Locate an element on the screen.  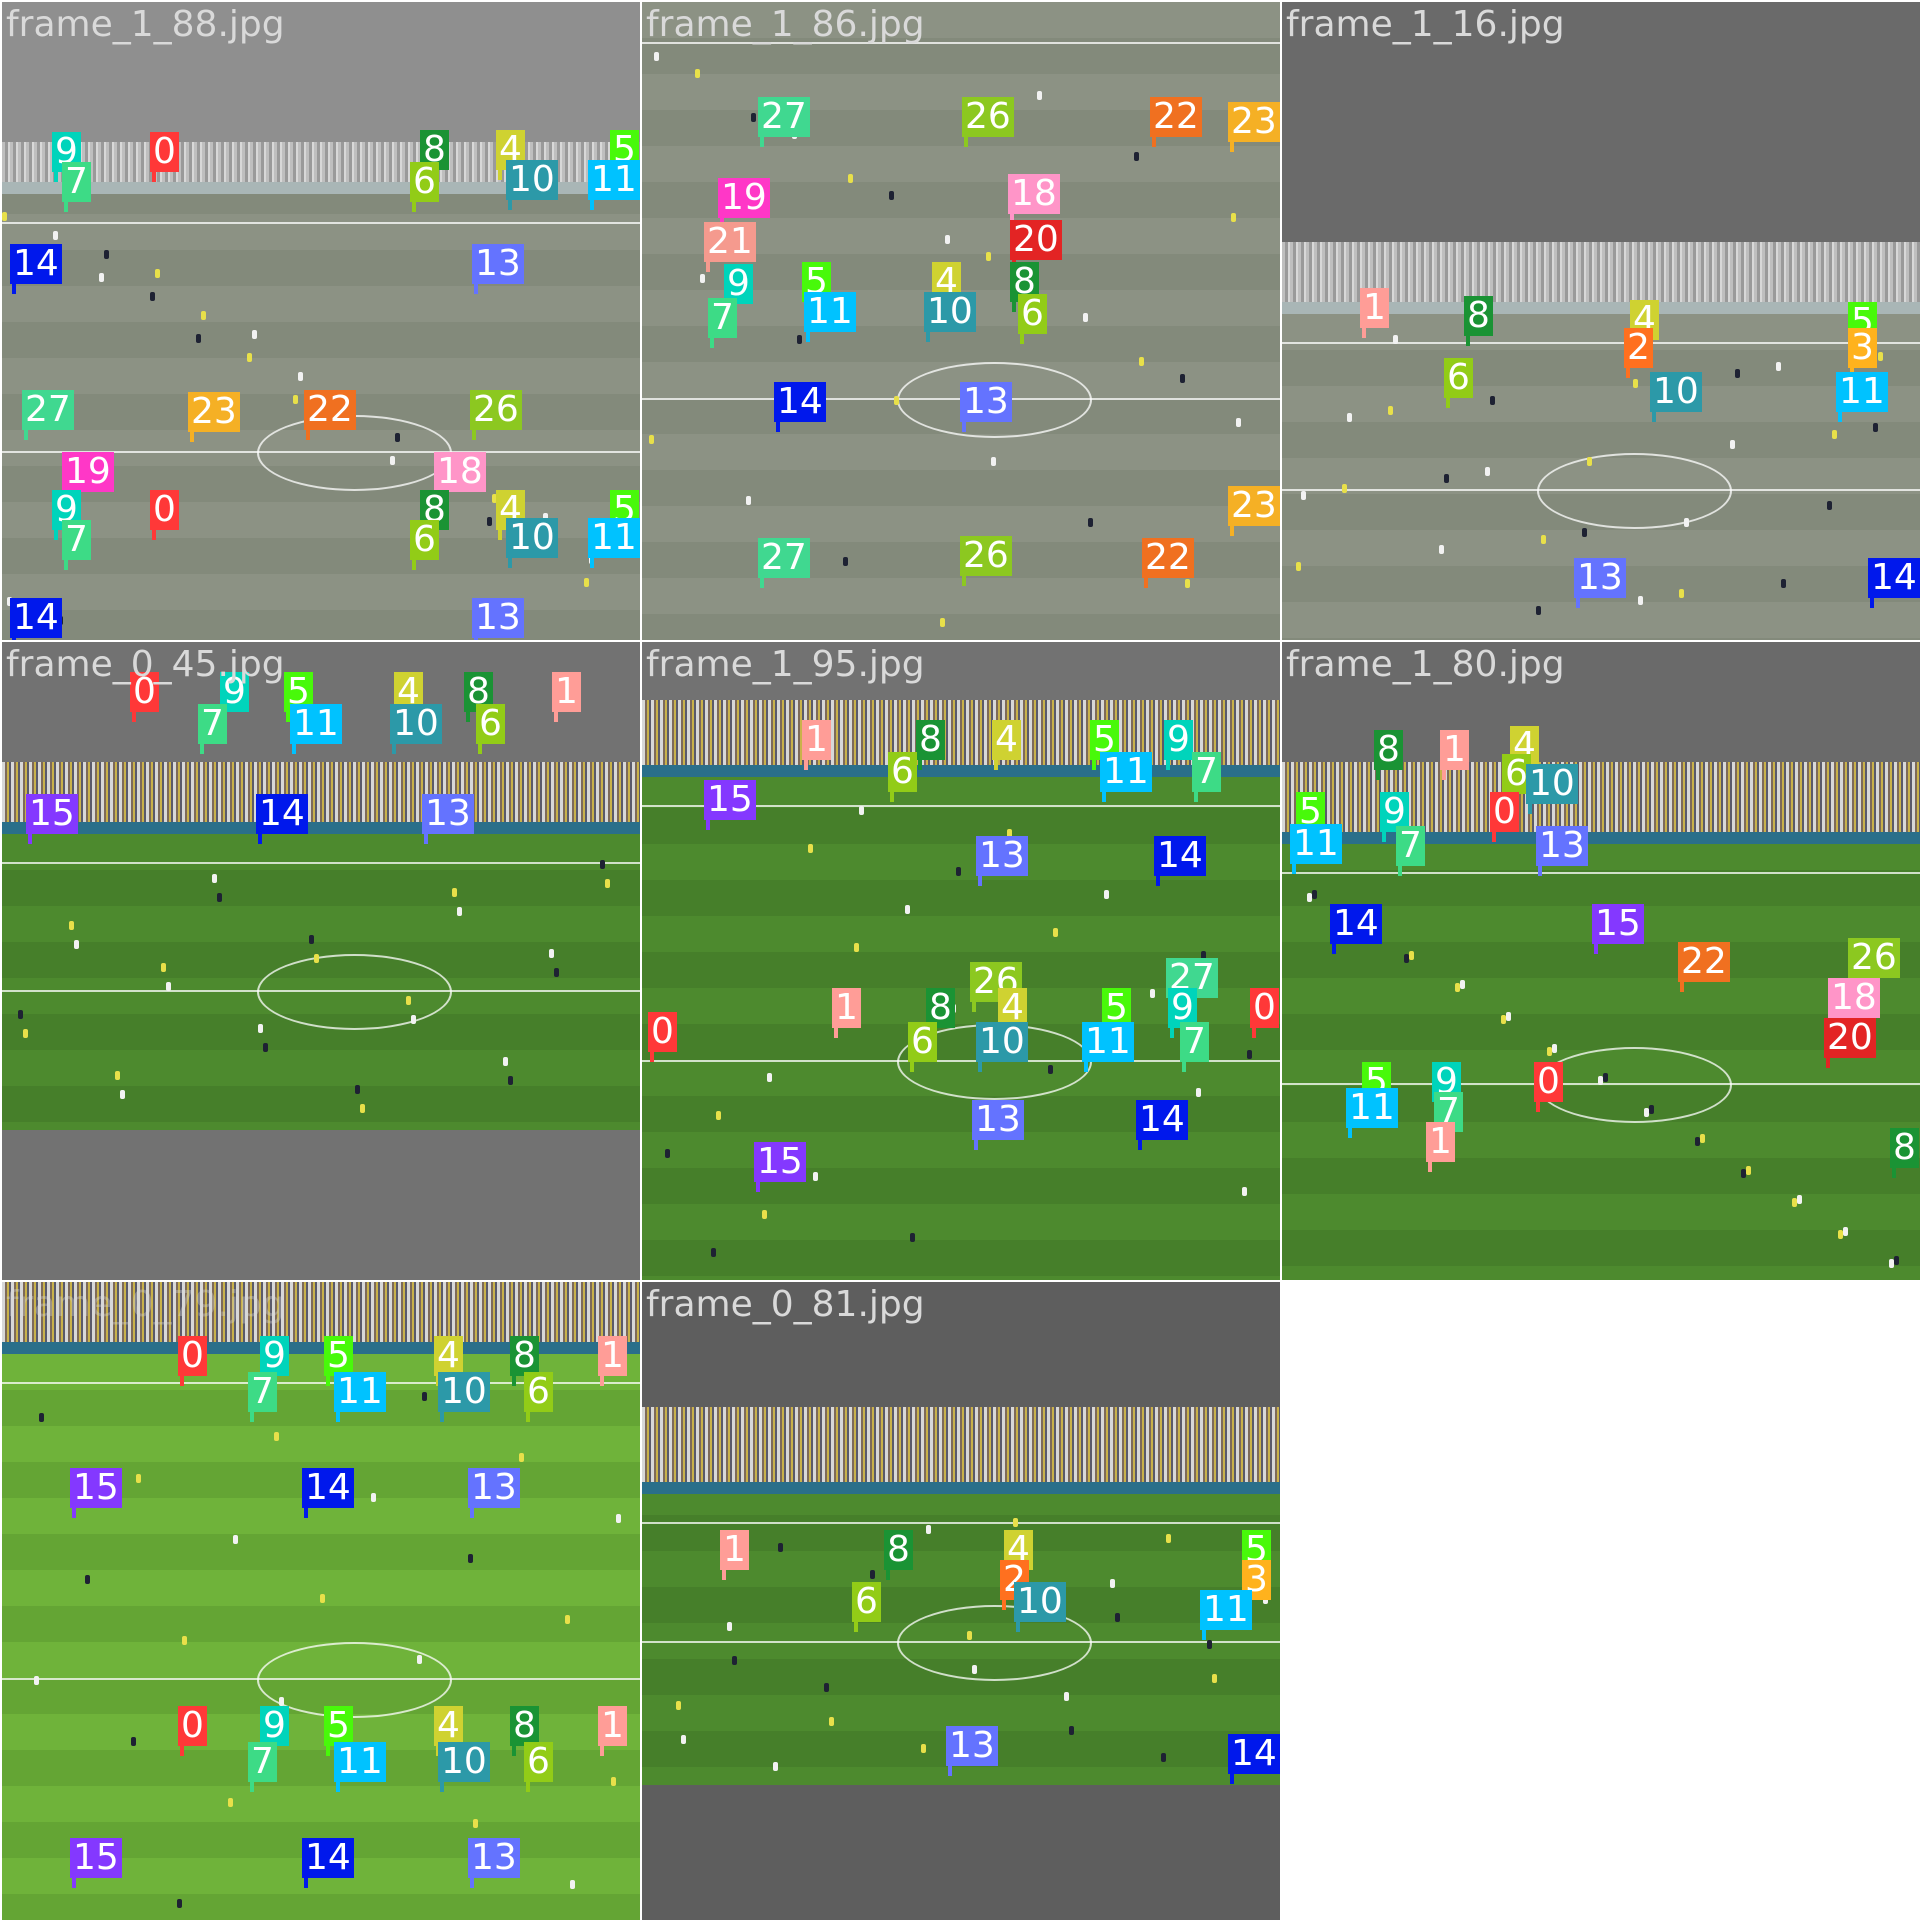
detection-label: 18 is located at coordinates (1854, 1003).